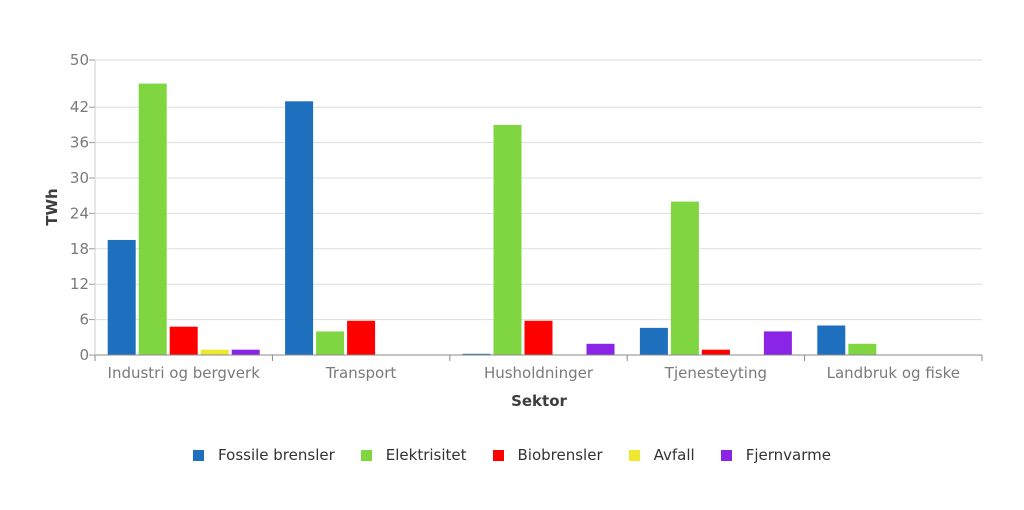 Image resolution: width=1024 pixels, height=510 pixels. I want to click on x-axis-title: Sektor, so click(539, 401).